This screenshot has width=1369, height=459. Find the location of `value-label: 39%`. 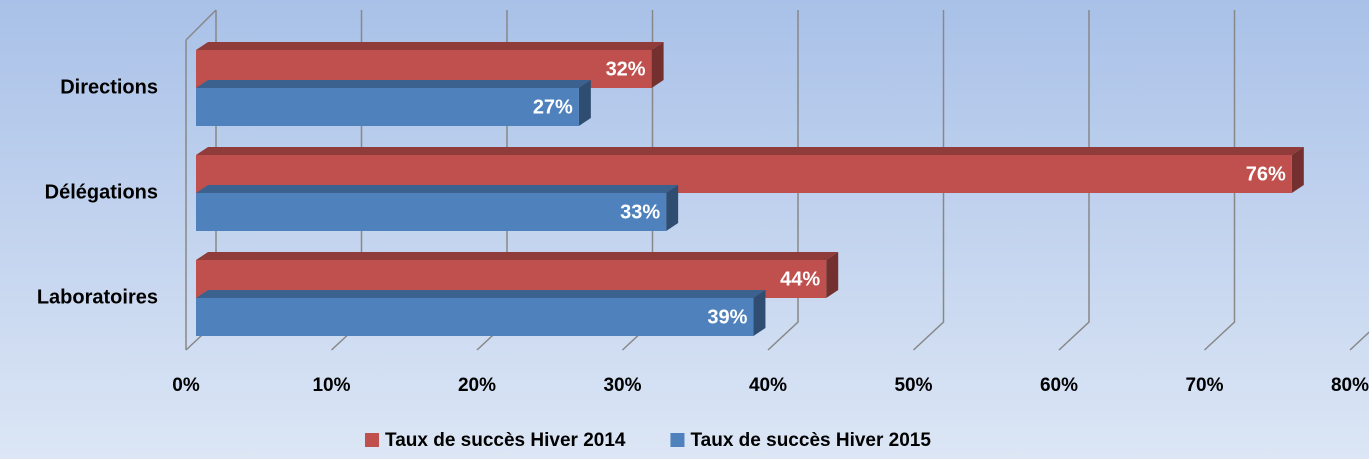

value-label: 39% is located at coordinates (727, 317).